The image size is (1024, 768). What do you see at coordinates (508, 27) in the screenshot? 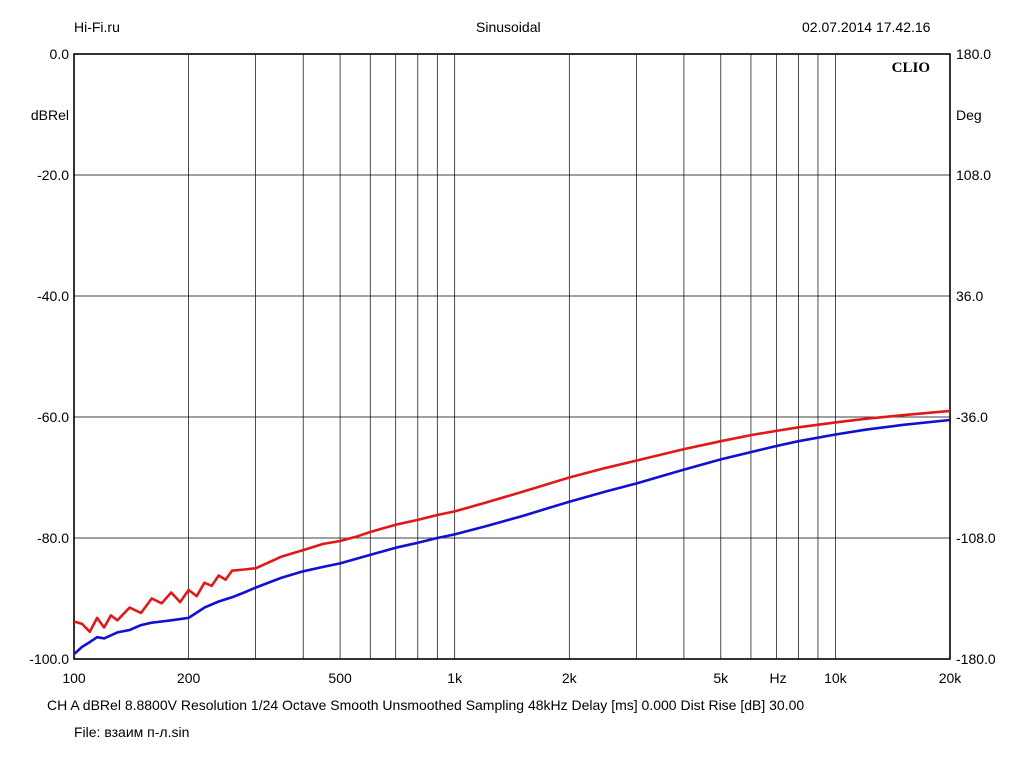
I see `header-title: Sinusoidal` at bounding box center [508, 27].